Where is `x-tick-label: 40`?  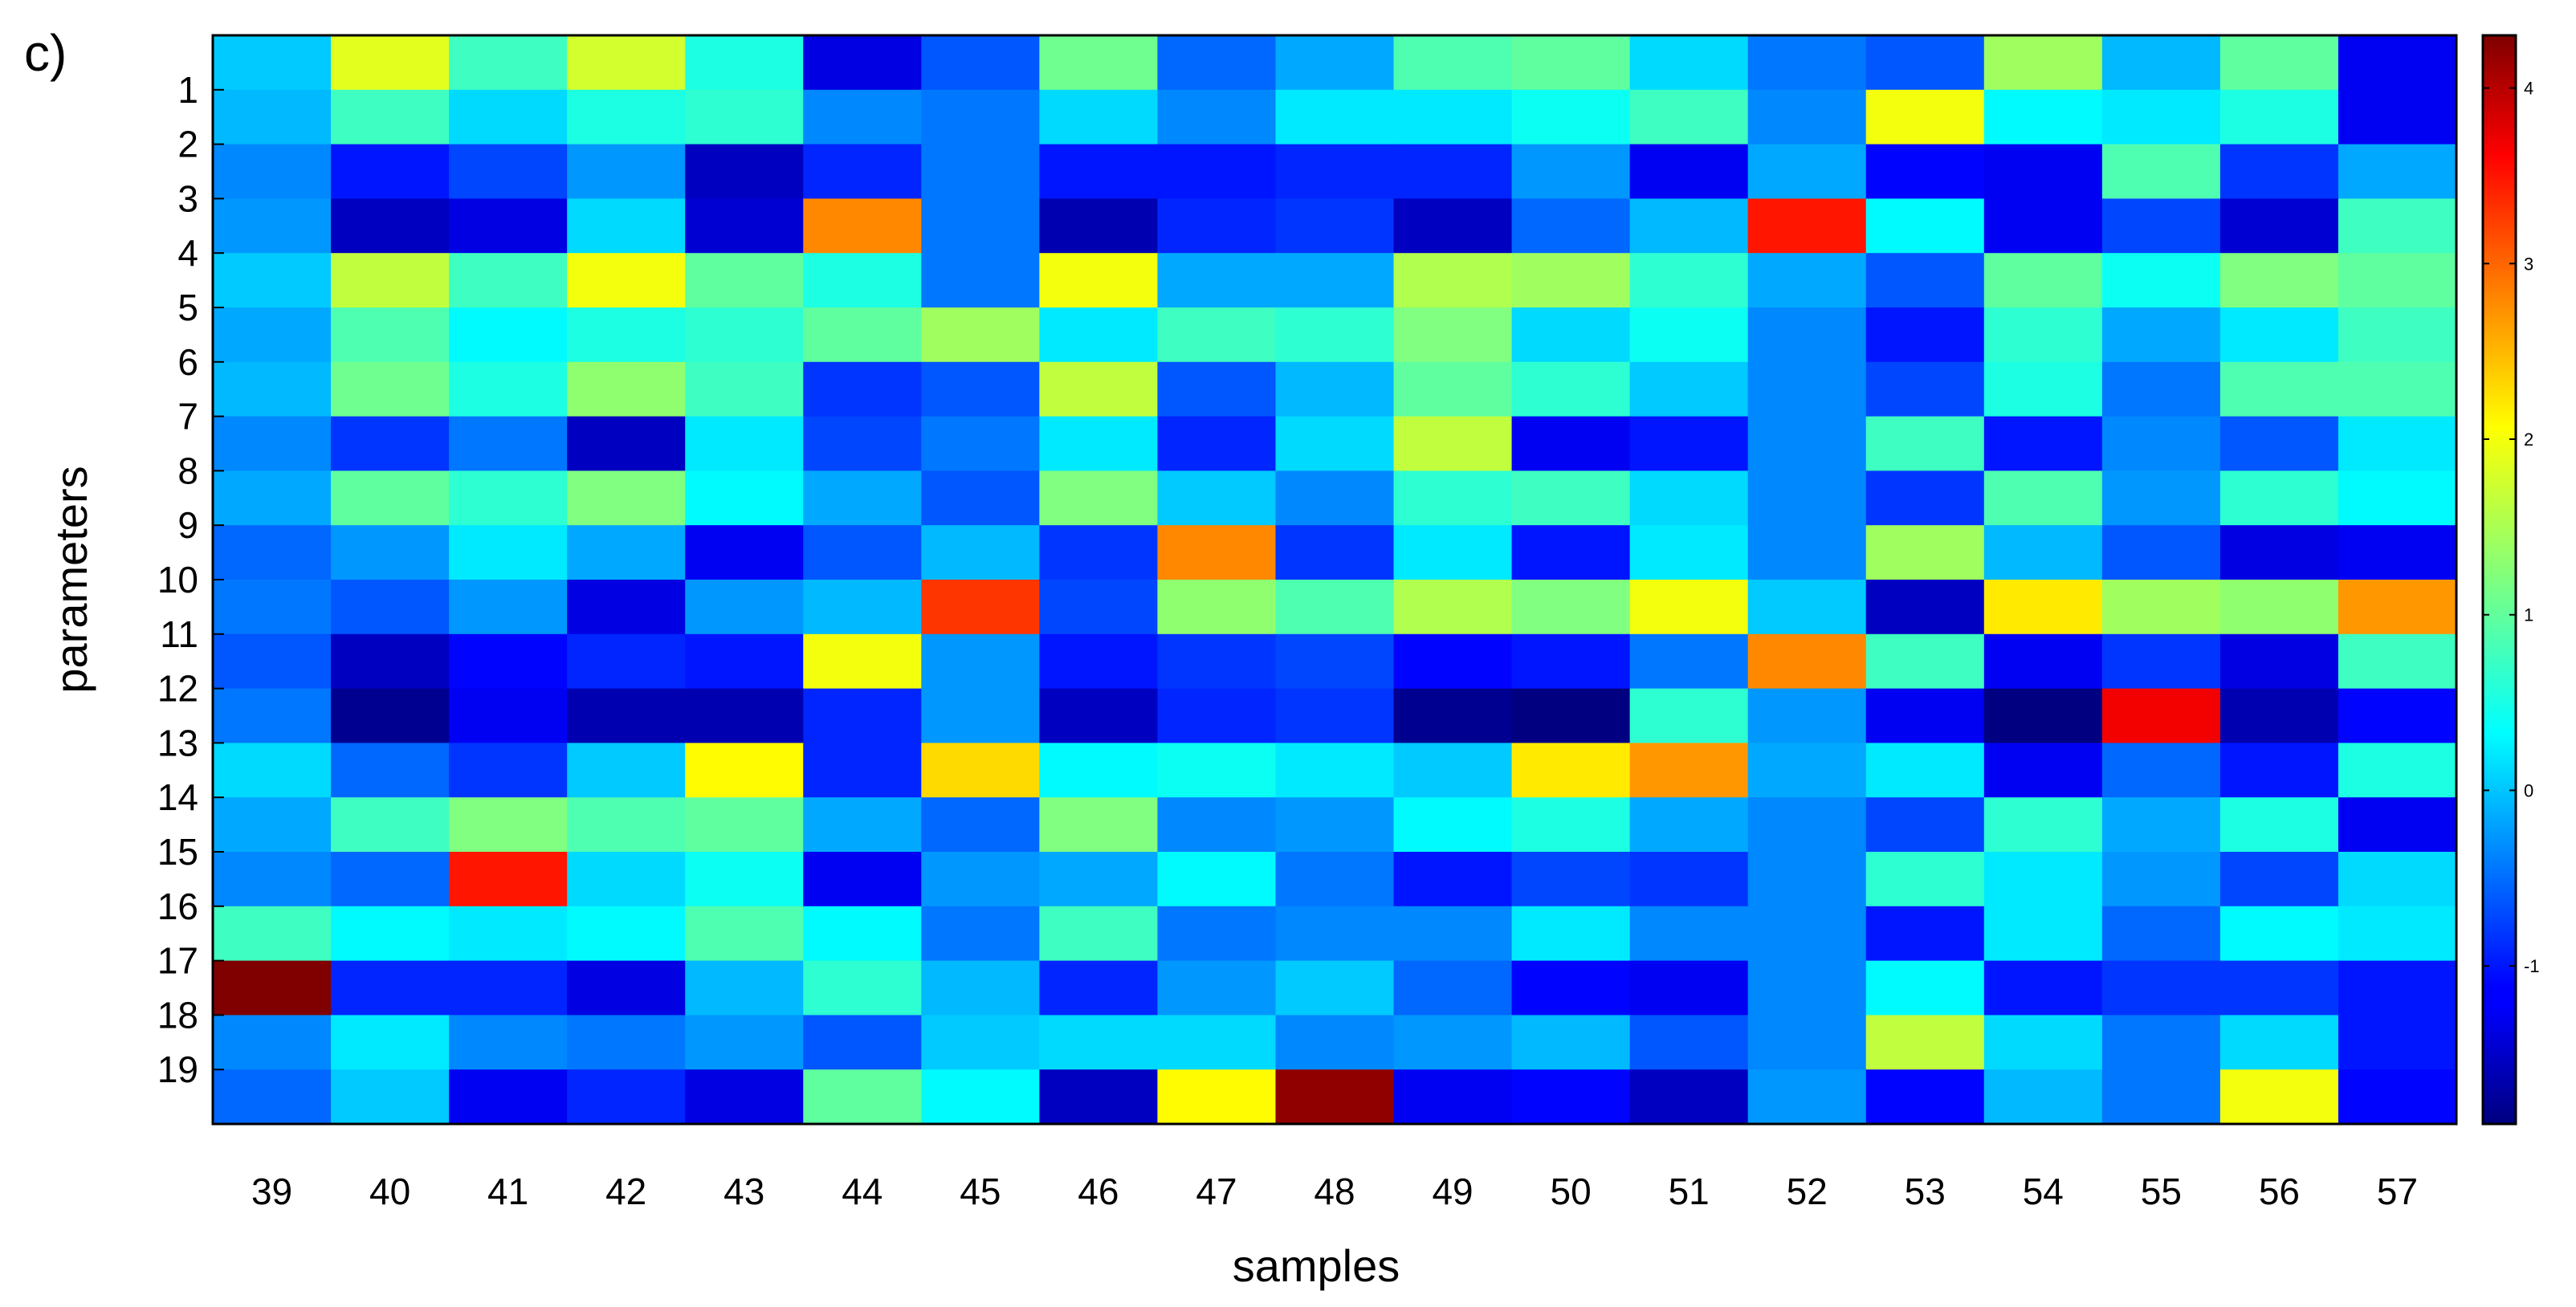 x-tick-label: 40 is located at coordinates (389, 1191).